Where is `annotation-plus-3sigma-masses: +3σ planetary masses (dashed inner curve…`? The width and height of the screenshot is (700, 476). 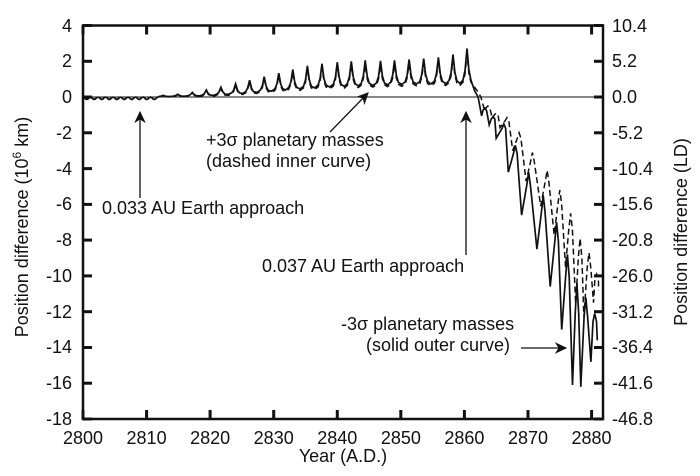 annotation-plus-3sigma-masses: +3σ planetary masses (dashed inner curve… is located at coordinates (295, 151).